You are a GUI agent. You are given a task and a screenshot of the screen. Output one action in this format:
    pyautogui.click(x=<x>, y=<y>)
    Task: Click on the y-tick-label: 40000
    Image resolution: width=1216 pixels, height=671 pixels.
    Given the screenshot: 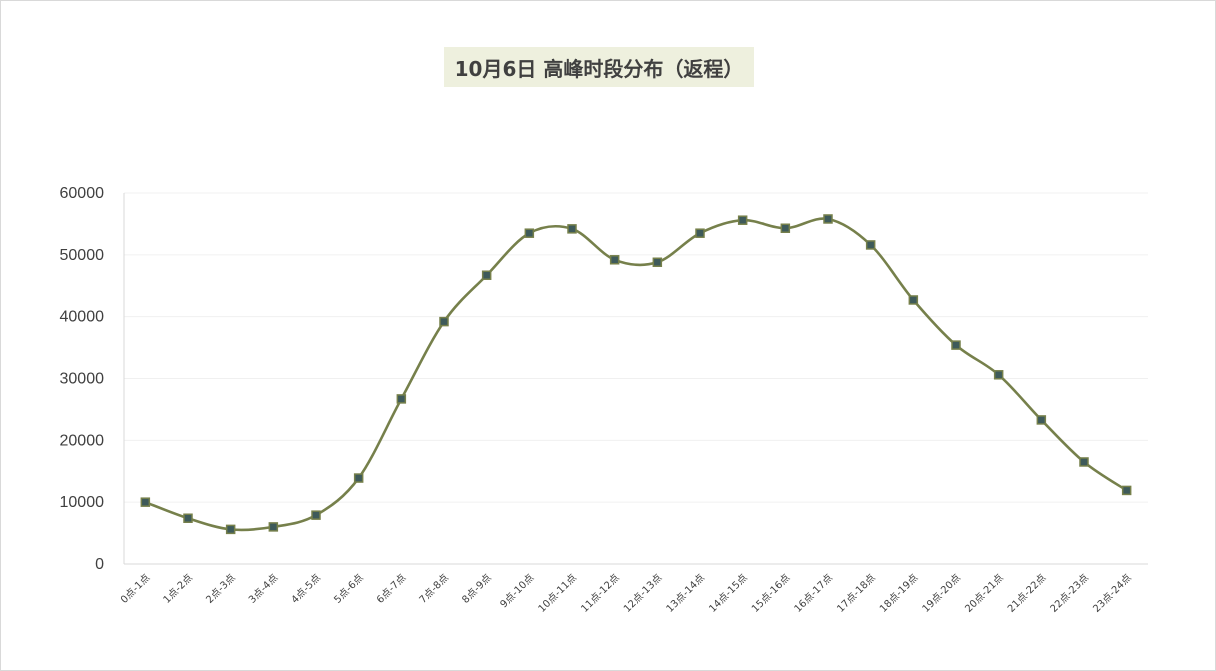 What is the action you would take?
    pyautogui.click(x=82, y=317)
    